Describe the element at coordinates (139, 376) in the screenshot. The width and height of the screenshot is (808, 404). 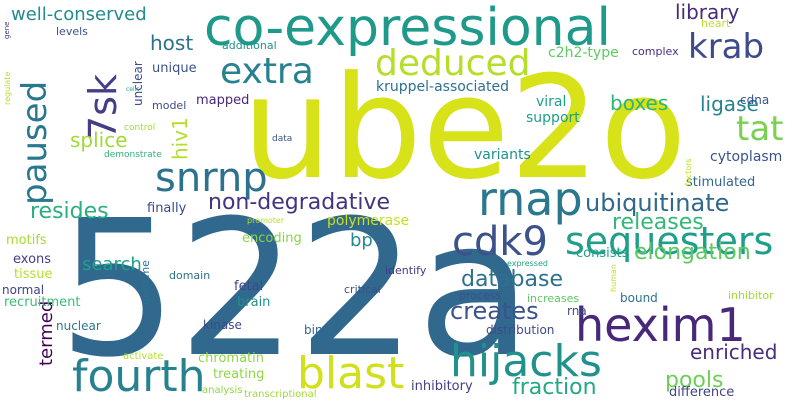
I see `word: fourth` at that location.